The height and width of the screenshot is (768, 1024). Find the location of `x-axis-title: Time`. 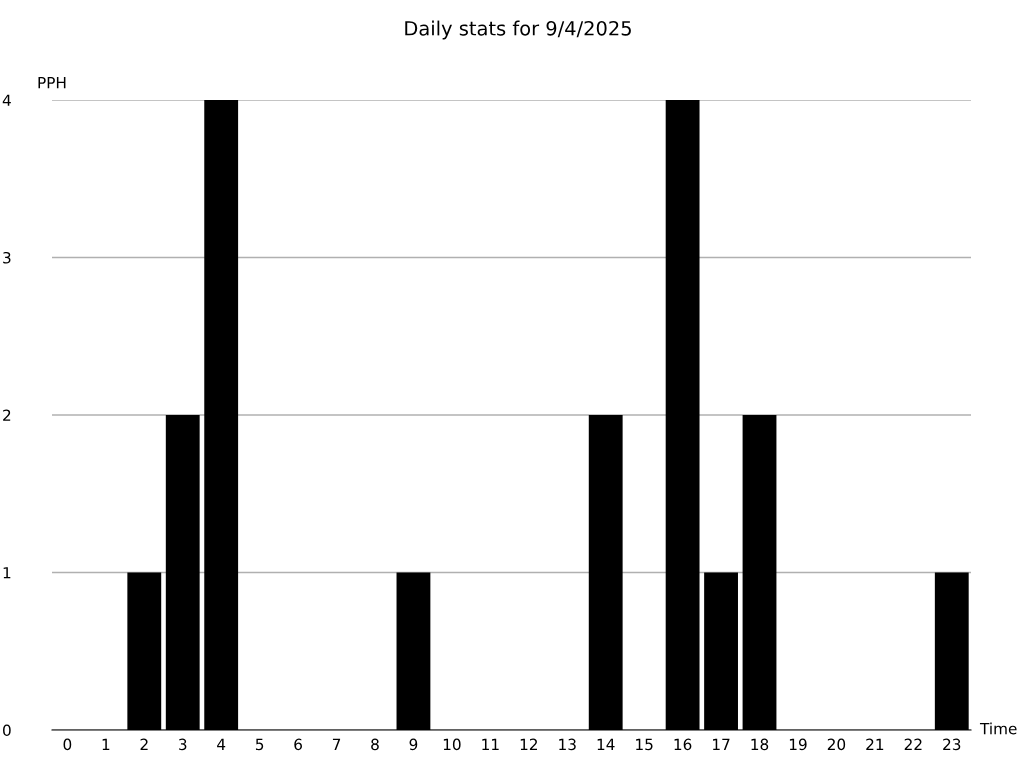

x-axis-title: Time is located at coordinates (998, 728).